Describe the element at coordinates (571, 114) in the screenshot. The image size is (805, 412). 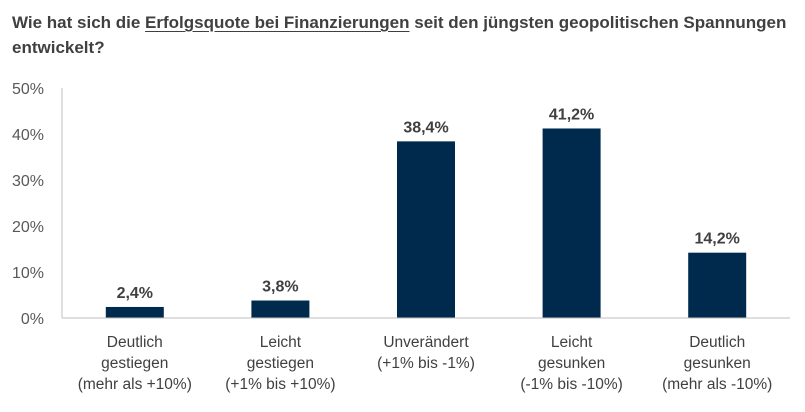
I see `data-label: 41,2%` at that location.